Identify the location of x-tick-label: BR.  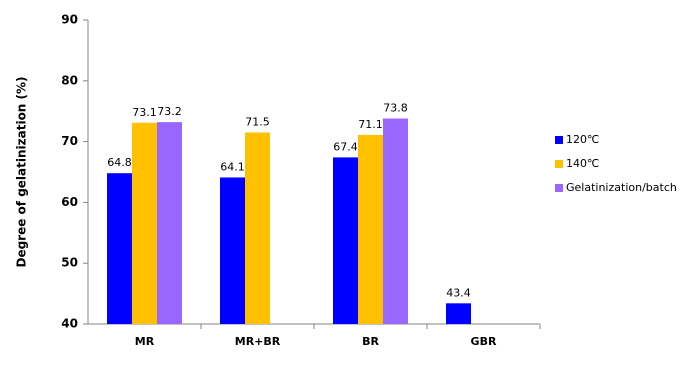
(370, 341).